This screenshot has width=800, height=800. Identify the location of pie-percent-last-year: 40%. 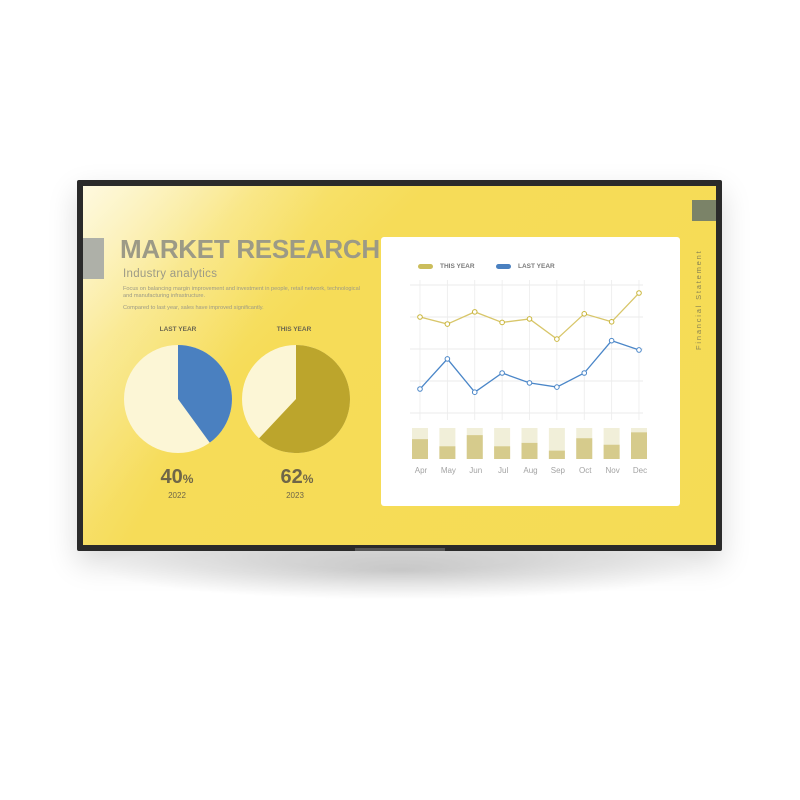
(177, 477).